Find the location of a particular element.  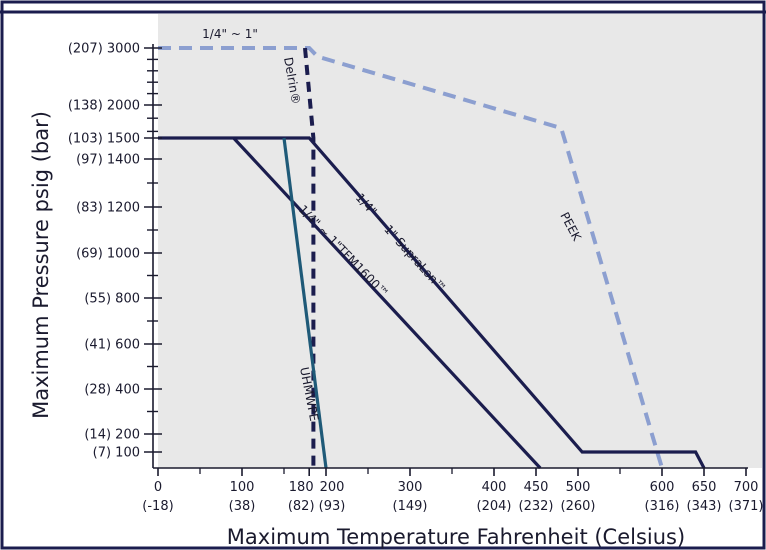

y-tick-label-7: (41) 600 is located at coordinates (112, 345).